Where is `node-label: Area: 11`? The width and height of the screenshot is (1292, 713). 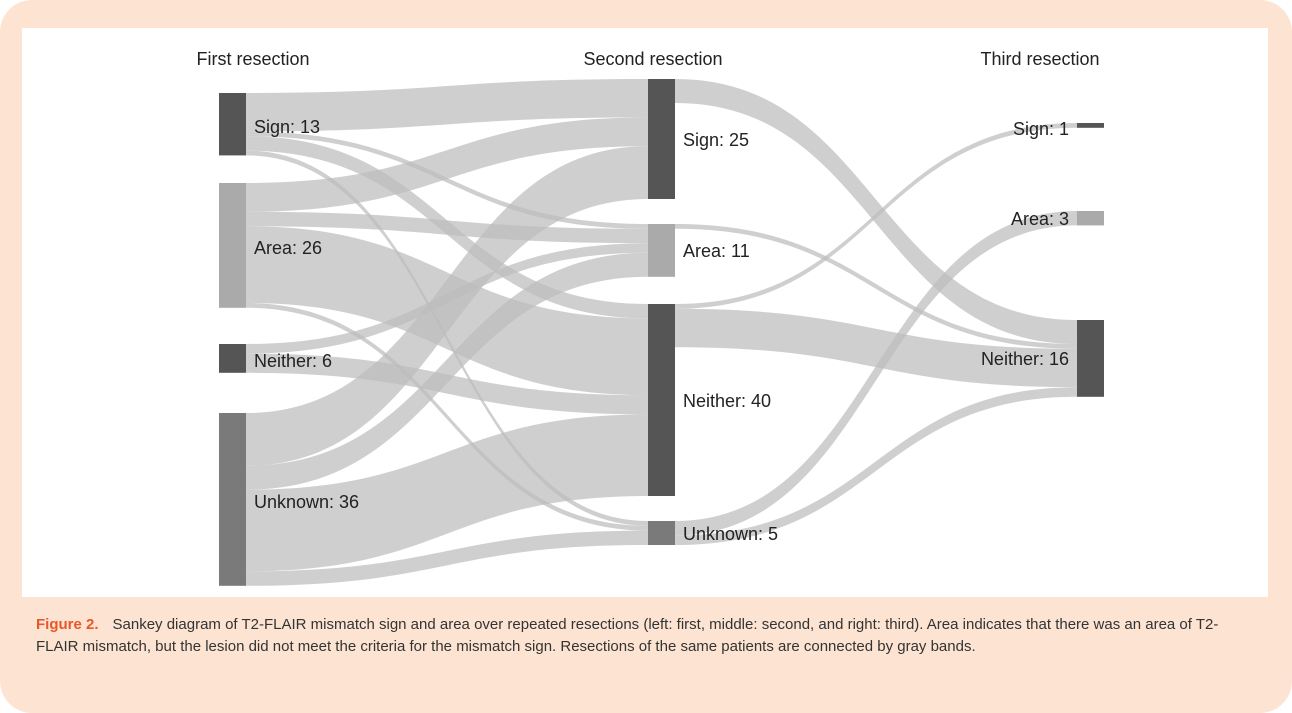 node-label: Area: 11 is located at coordinates (716, 251).